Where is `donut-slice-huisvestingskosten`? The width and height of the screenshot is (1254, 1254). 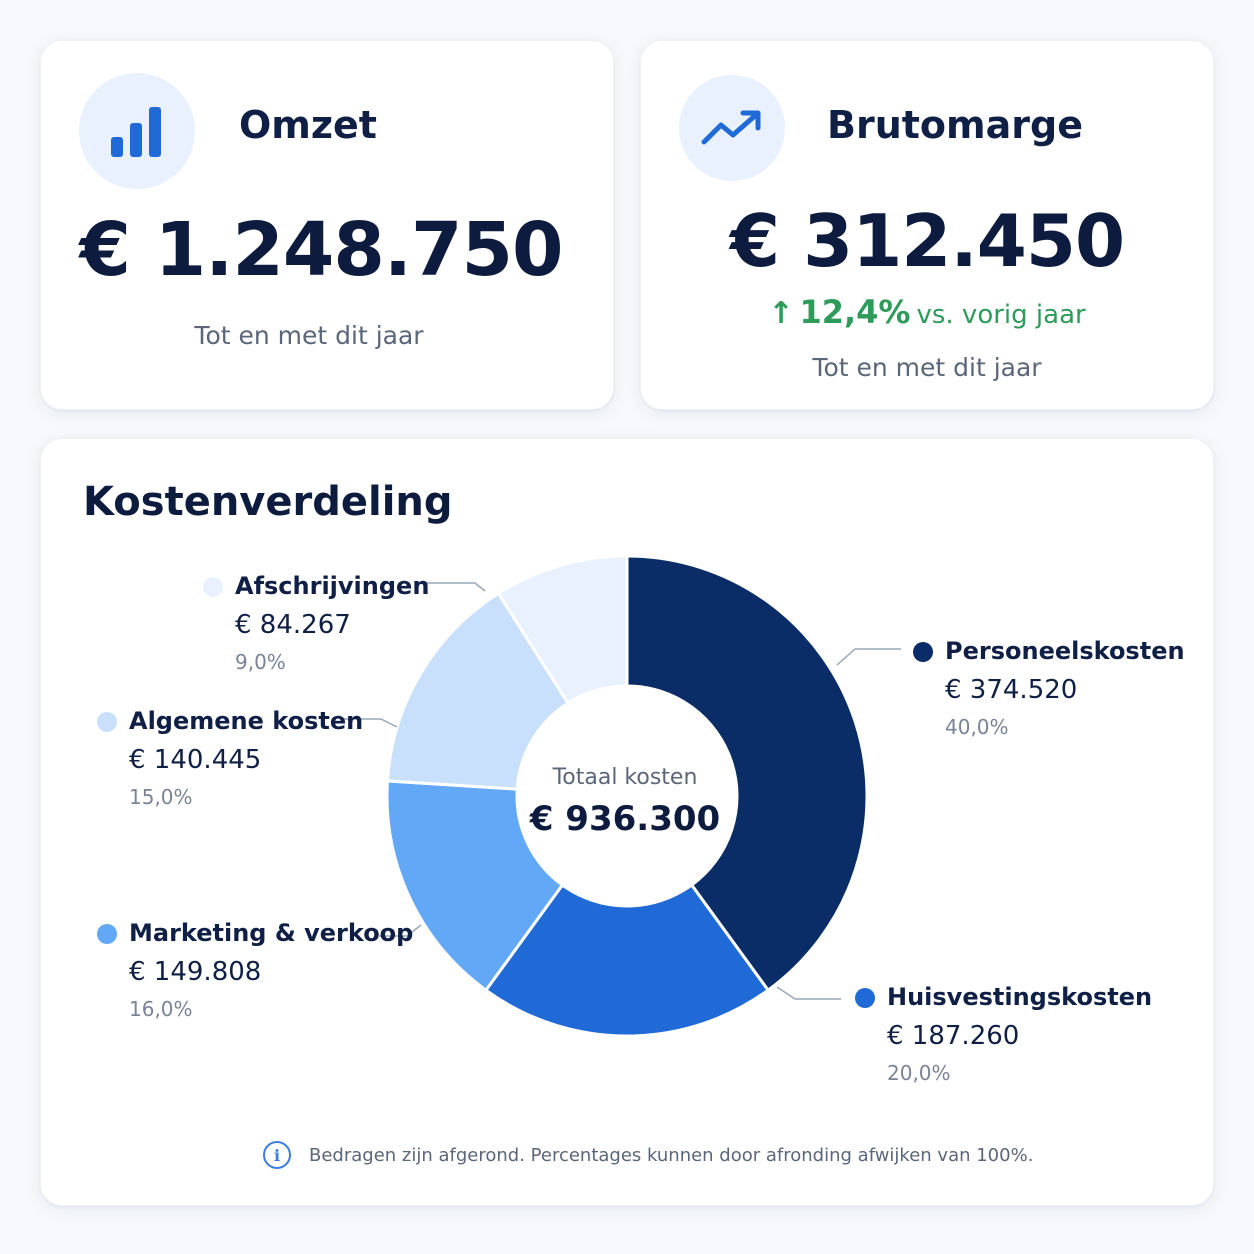 donut-slice-huisvestingskosten is located at coordinates (627, 960).